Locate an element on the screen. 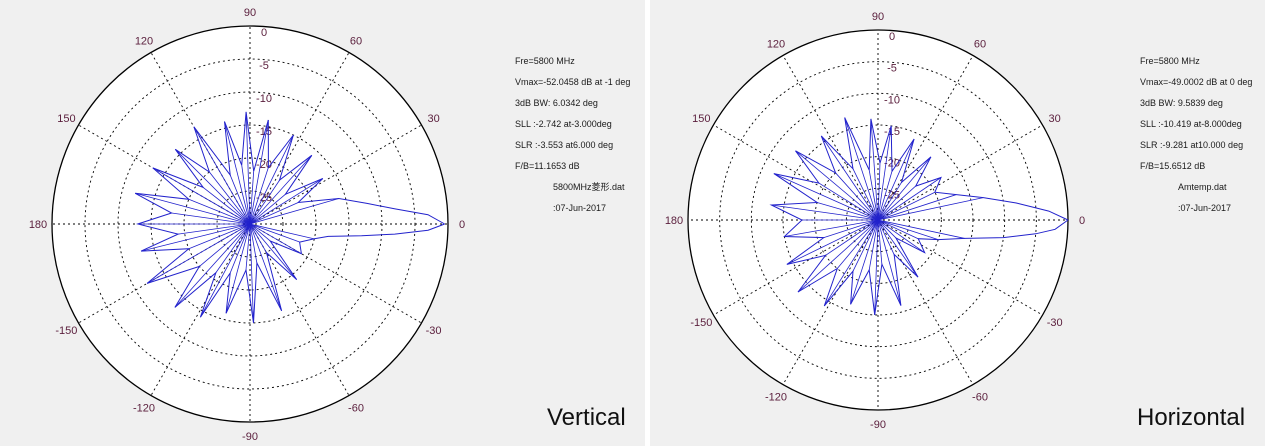 Image resolution: width=1265 pixels, height=446 pixels. horizontal-info-fb: F/B=15.6512 dB is located at coordinates (1173, 166).